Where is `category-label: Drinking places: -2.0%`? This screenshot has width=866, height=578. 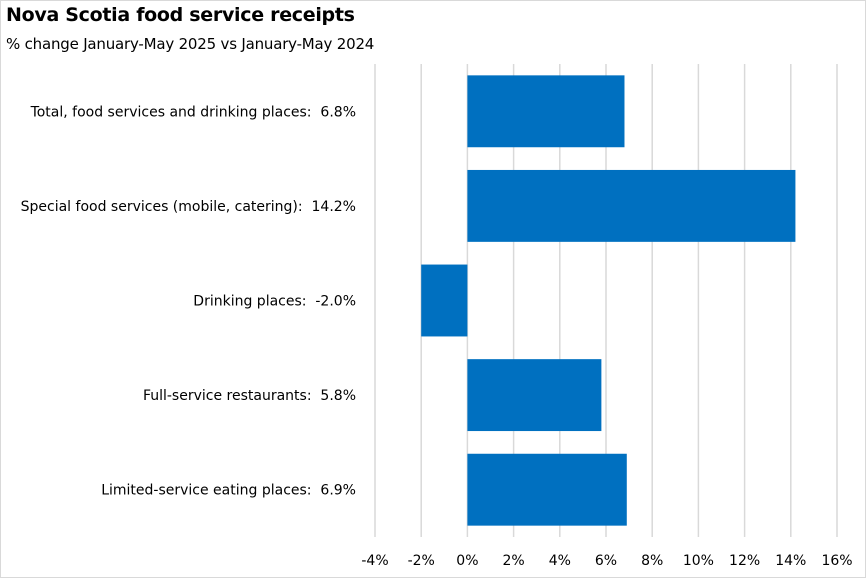 category-label: Drinking places: -2.0% is located at coordinates (274, 302).